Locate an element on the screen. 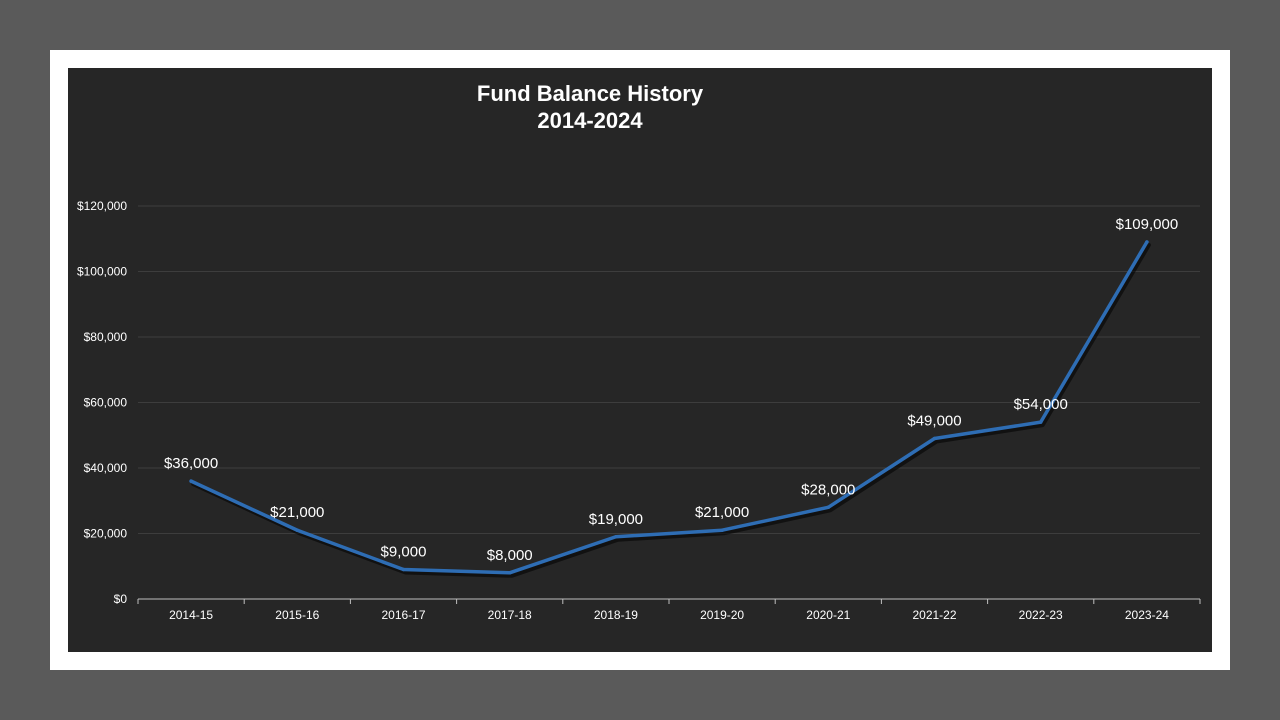  data-label: $19,000 is located at coordinates (616, 519).